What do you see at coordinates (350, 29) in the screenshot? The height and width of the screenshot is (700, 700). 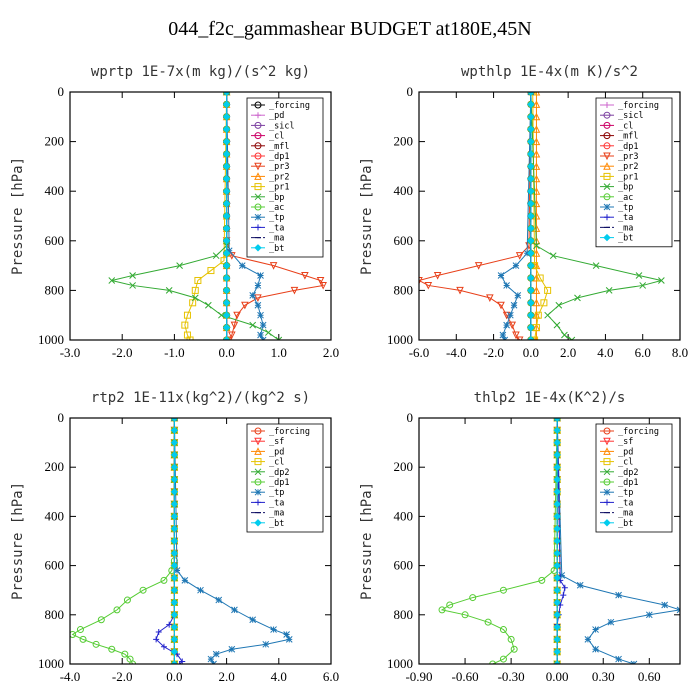 I see `figure-title: 044_f2c_gammashear BUDGET at180E,45N` at bounding box center [350, 29].